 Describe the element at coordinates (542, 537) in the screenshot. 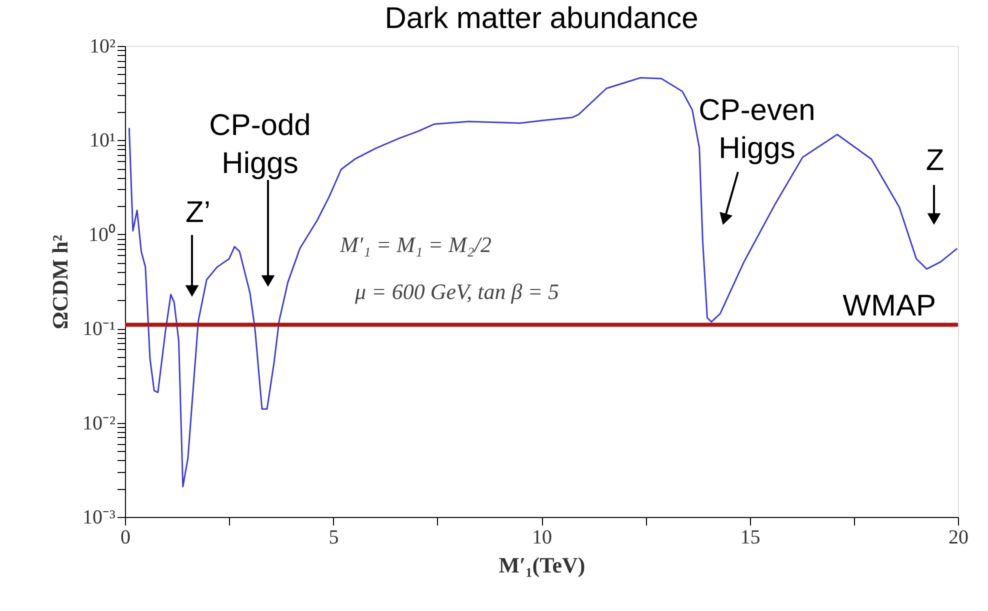

I see `x-tick-label: 10` at that location.